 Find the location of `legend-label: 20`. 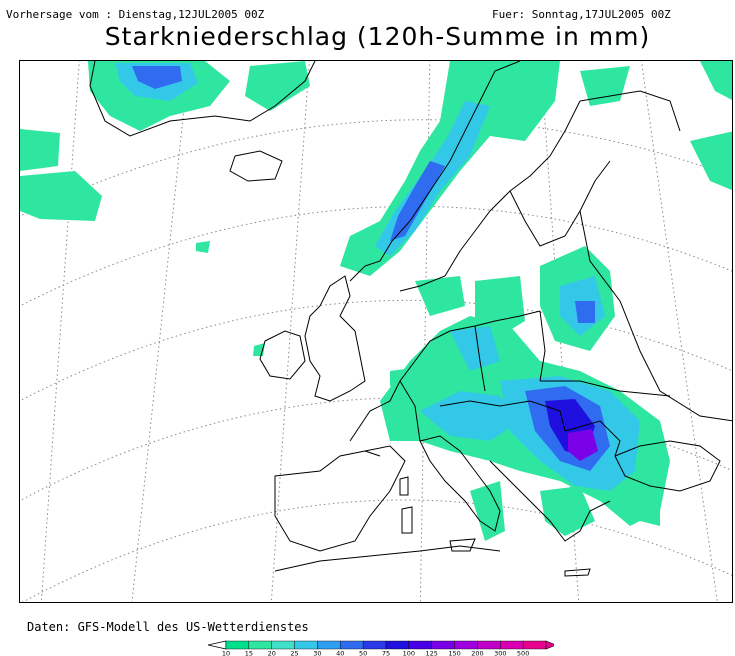

legend-label: 20 is located at coordinates (272, 653).